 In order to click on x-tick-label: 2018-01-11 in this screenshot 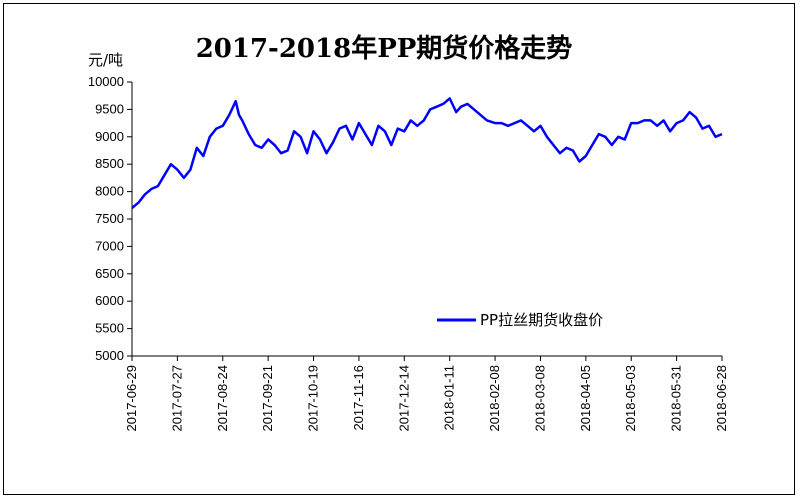, I will do `click(449, 398)`.